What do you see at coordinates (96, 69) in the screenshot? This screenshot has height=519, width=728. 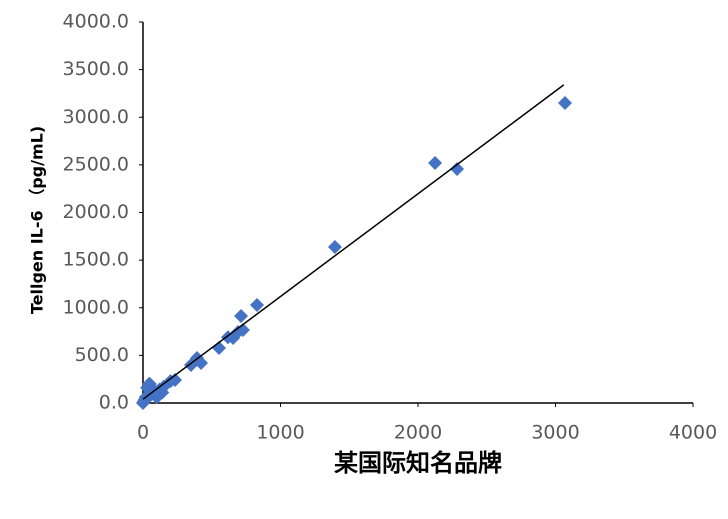 I see `y-tick-label: 3500.0` at bounding box center [96, 69].